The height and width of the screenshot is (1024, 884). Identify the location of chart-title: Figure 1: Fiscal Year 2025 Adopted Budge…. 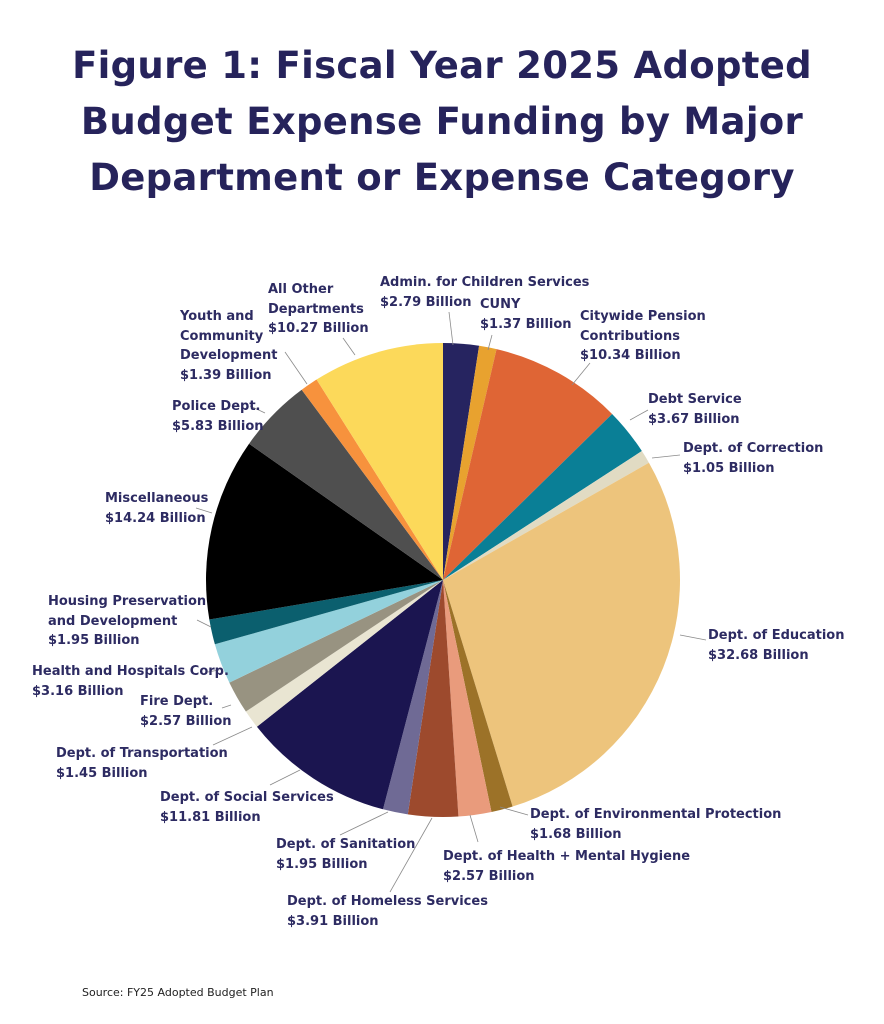
(442, 121).